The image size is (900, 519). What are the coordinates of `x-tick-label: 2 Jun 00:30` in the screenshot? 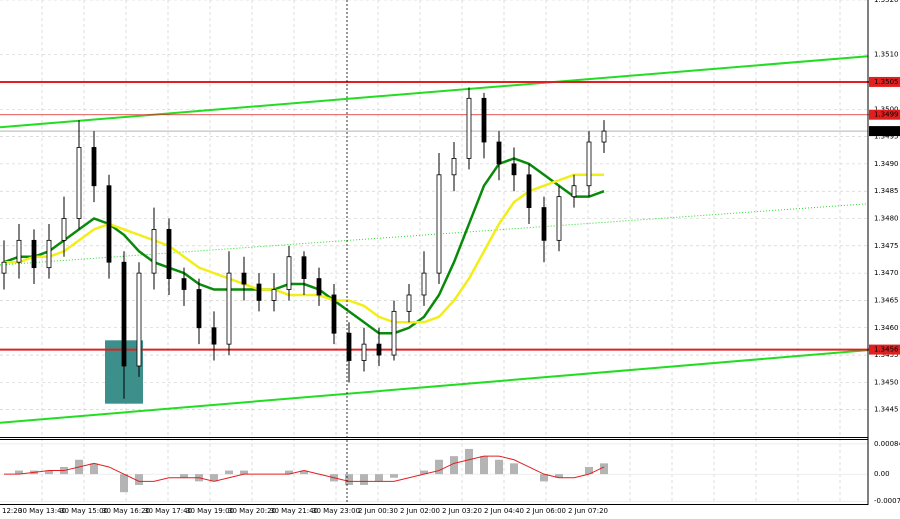 It's located at (378, 511).